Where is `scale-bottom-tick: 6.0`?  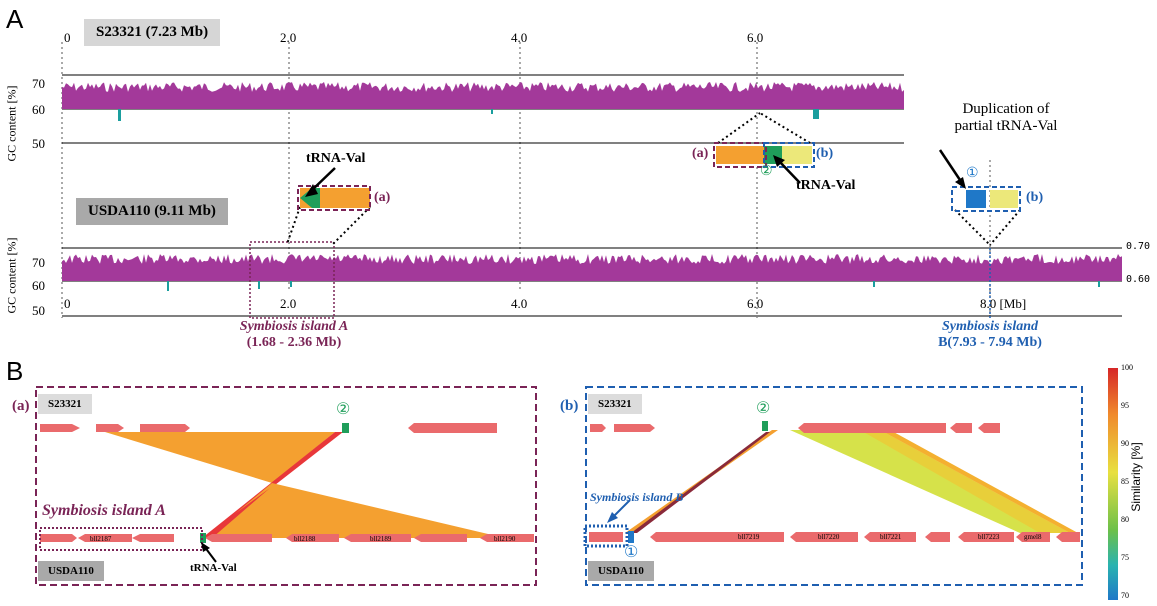
scale-bottom-tick: 6.0 is located at coordinates (755, 303).